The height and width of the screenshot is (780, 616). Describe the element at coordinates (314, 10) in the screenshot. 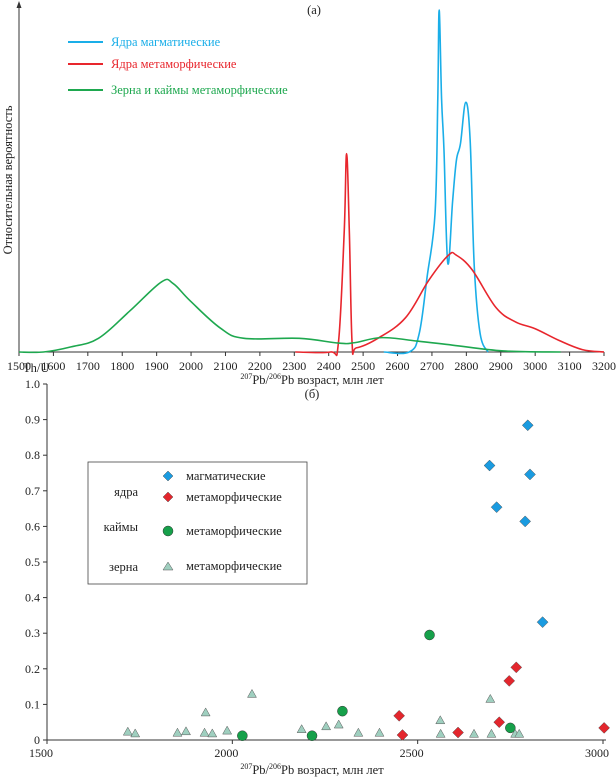

I see `chart-a-title: (а)` at that location.